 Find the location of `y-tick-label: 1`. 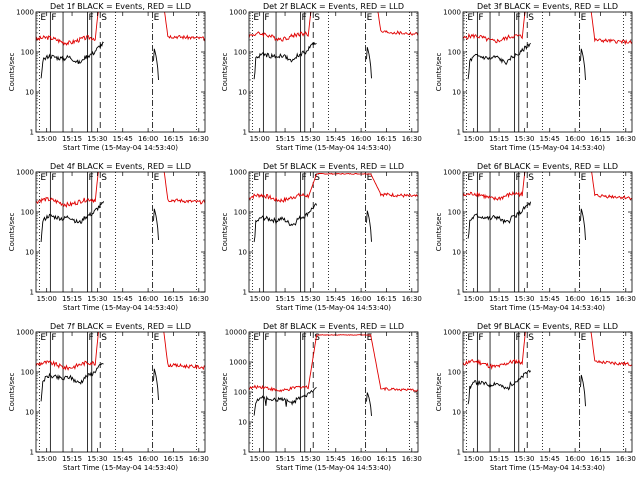

y-tick-label: 1 is located at coordinates (458, 293).